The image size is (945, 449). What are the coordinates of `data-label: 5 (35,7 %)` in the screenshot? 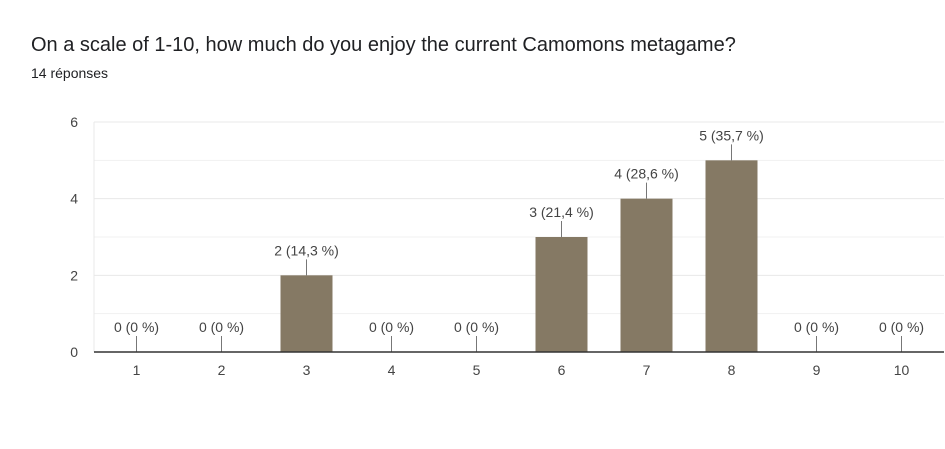 It's located at (731, 135).